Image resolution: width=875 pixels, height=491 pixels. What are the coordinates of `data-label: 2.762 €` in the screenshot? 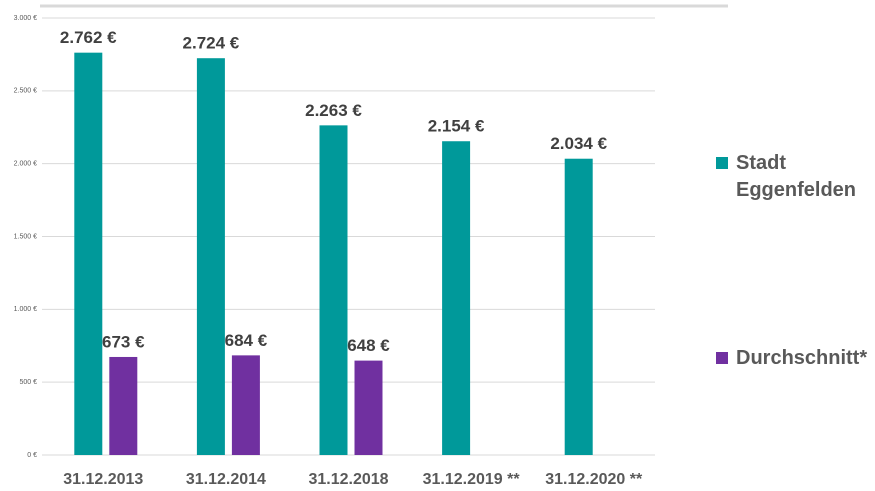 It's located at (88, 37).